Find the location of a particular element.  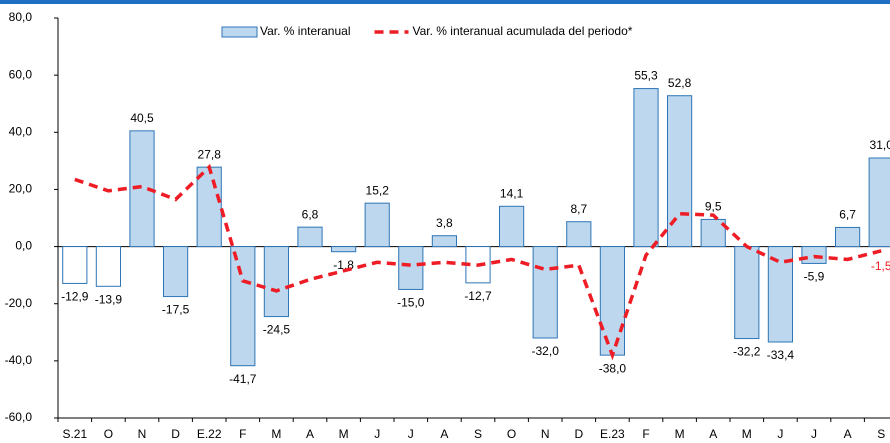

x-tick-label: S.21 is located at coordinates (74, 434).